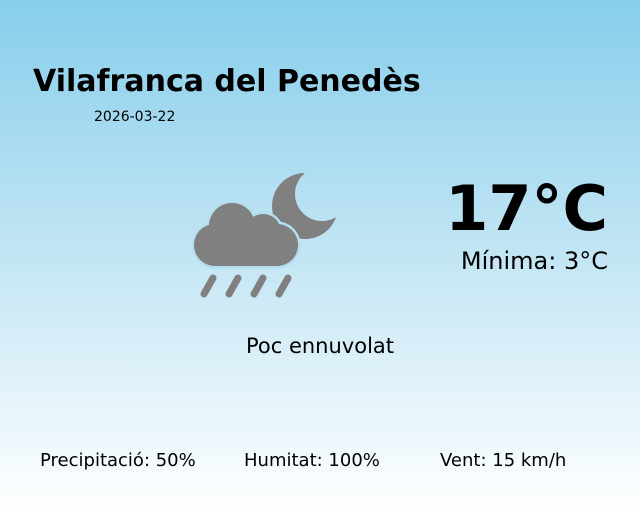  Describe the element at coordinates (503, 460) in the screenshot. I see `wind-stat: Vent: 15 km/h` at that location.